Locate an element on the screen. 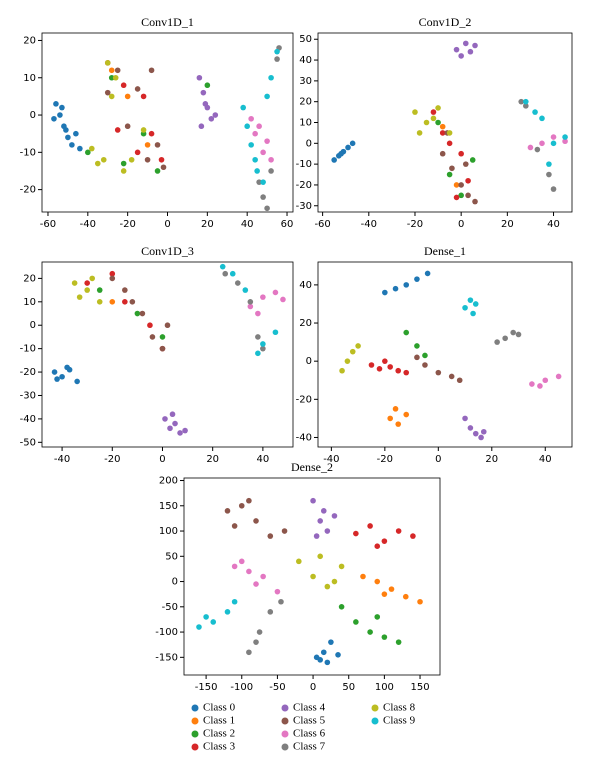 This screenshot has width=600, height=772. chart-title: Conv1D_3 is located at coordinates (167, 251).